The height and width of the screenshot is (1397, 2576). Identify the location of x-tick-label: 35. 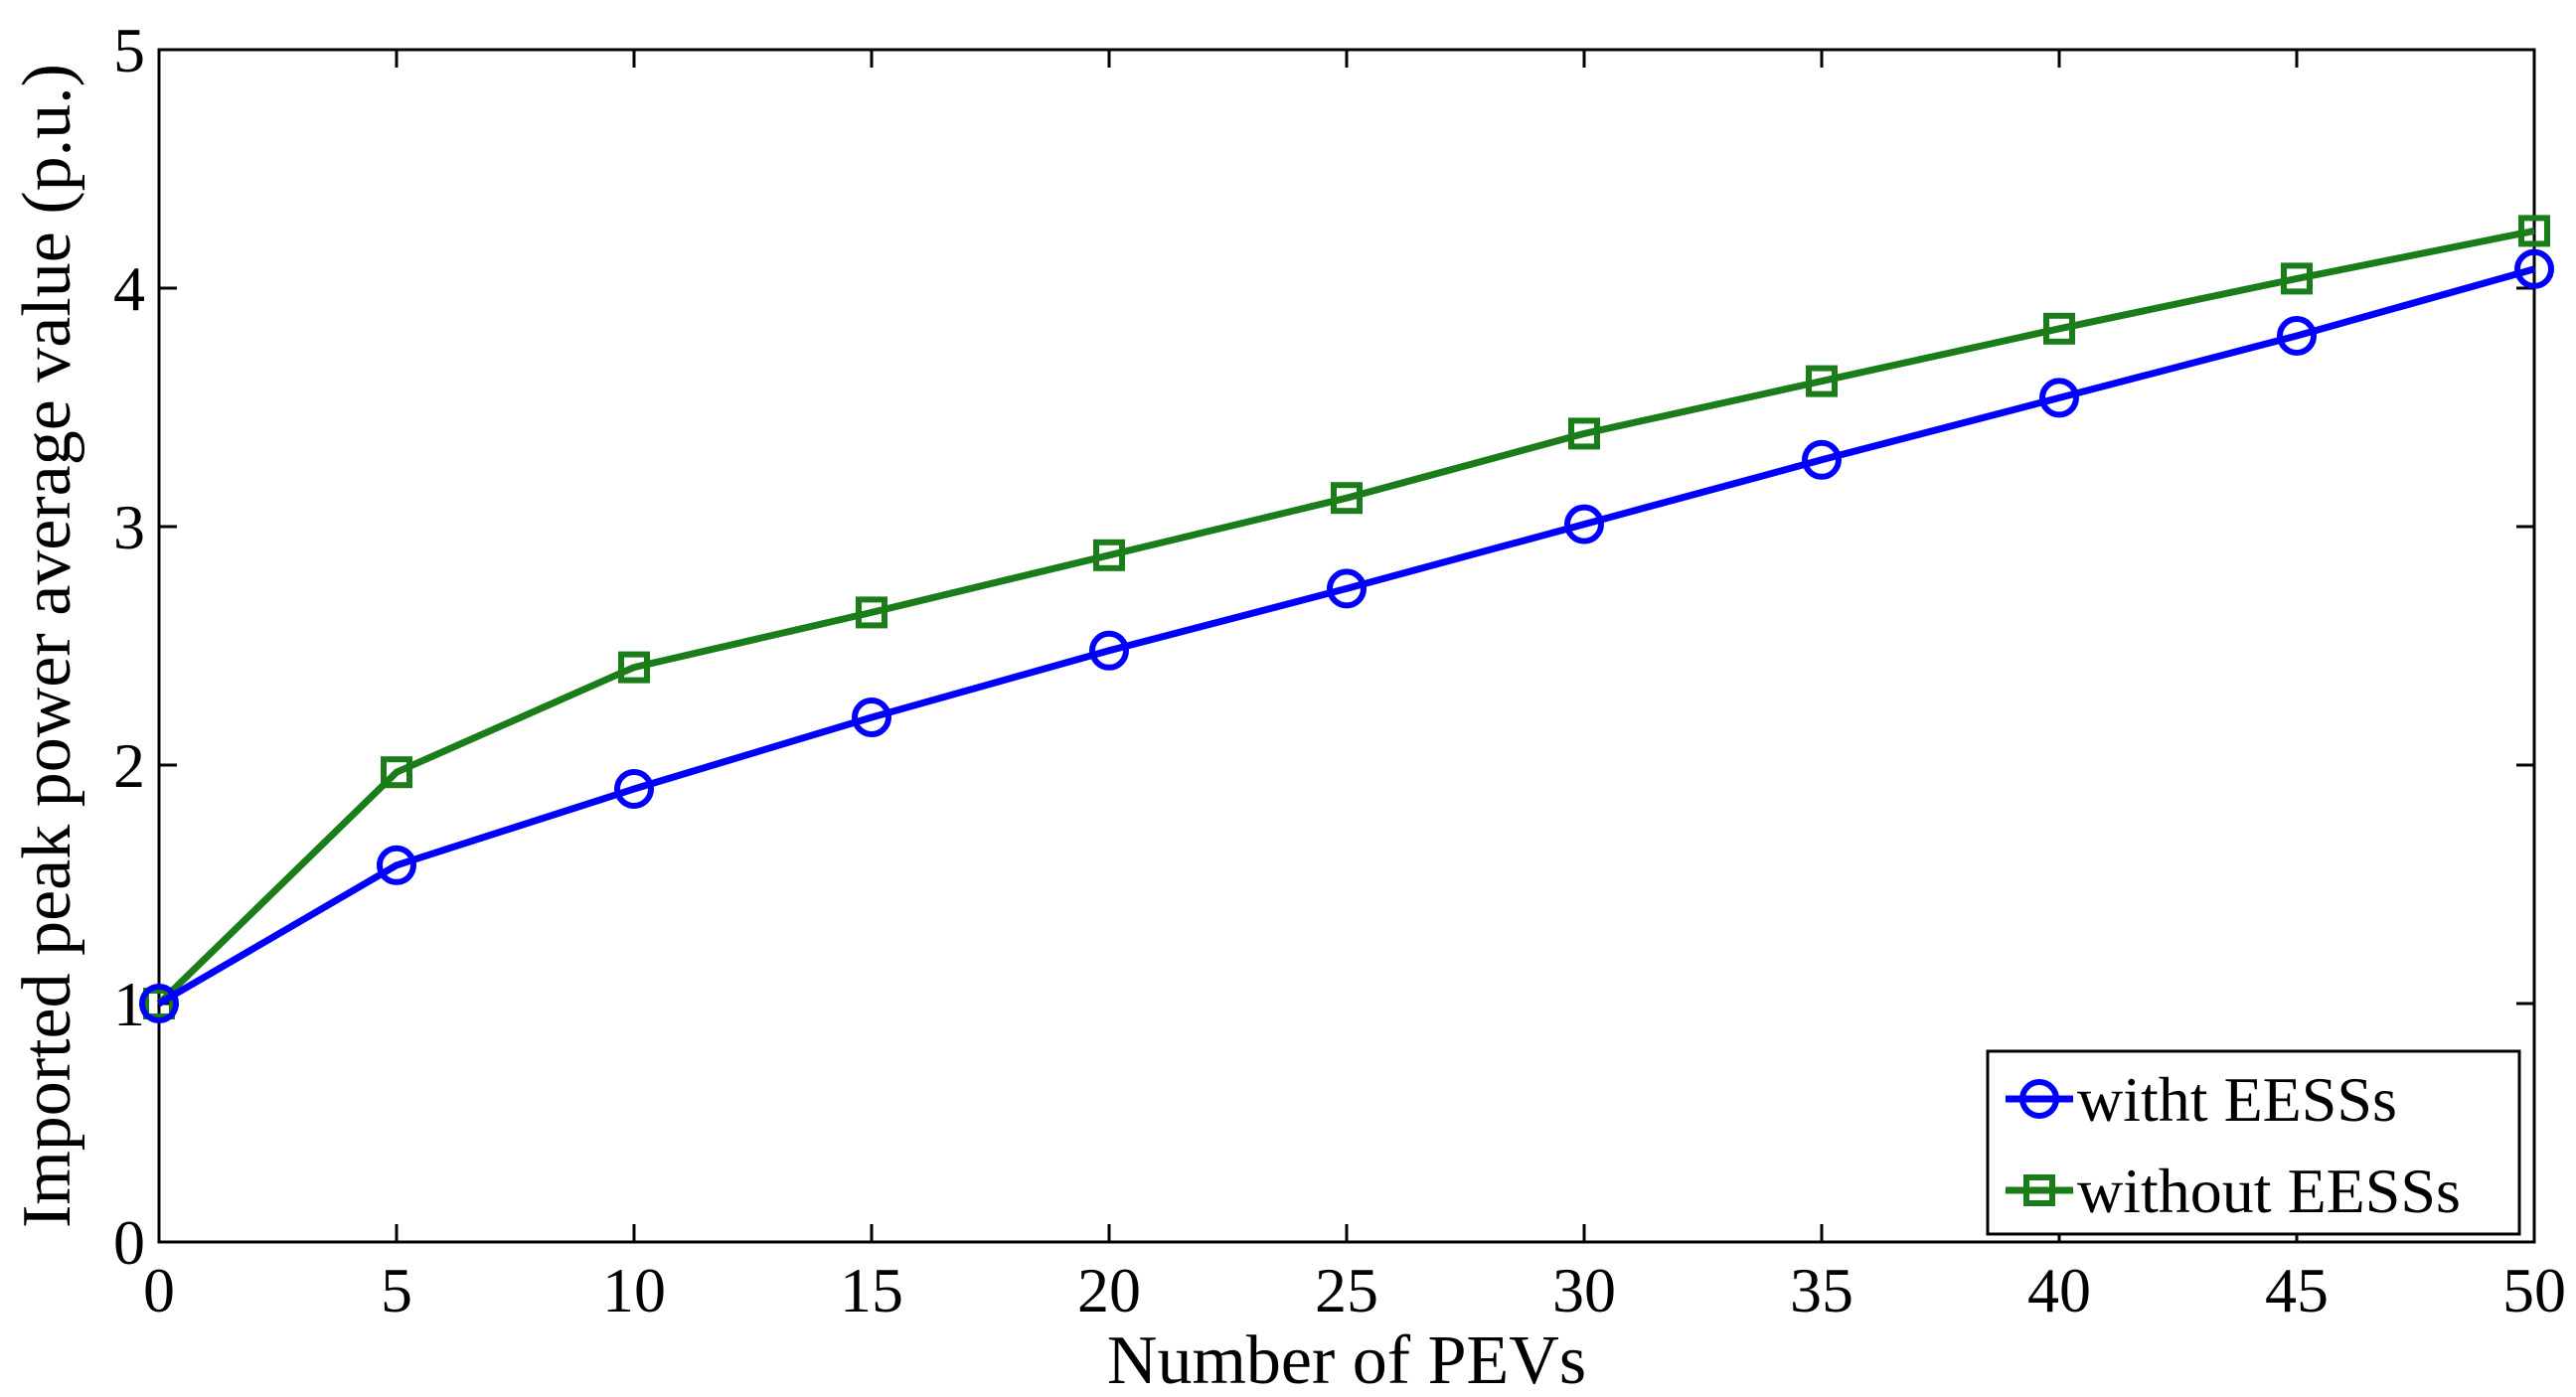
(1821, 1290).